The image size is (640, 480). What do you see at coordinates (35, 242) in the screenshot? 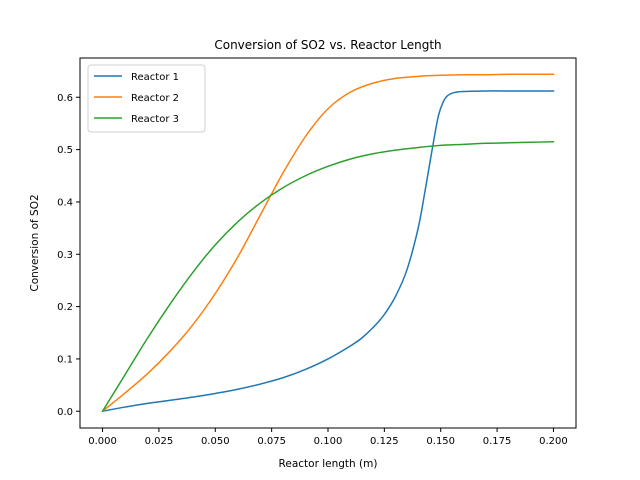
I see `y-axis-label: Conversion of SO2` at bounding box center [35, 242].